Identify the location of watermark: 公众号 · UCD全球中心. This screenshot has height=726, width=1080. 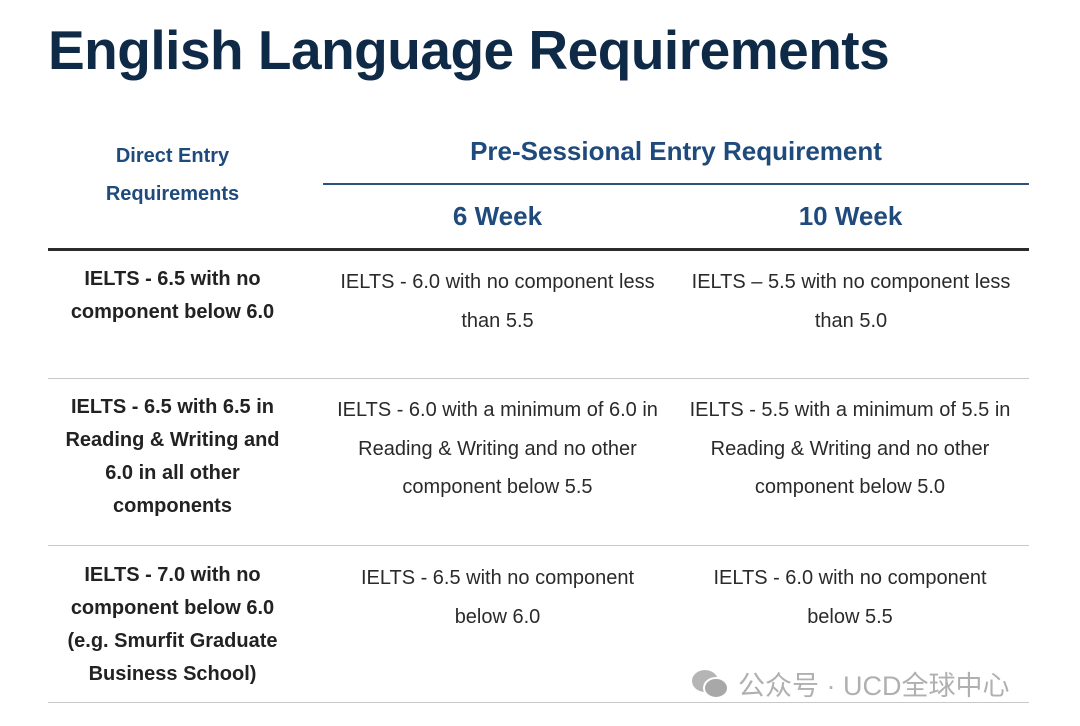
(850, 683).